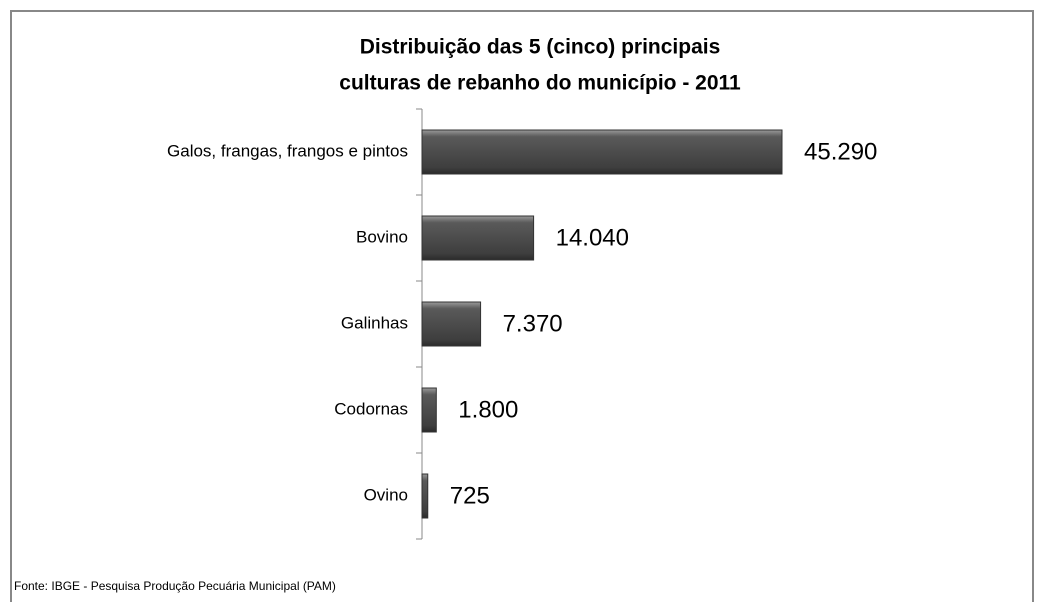  Describe the element at coordinates (470, 495) in the screenshot. I see `value-label: 725` at that location.